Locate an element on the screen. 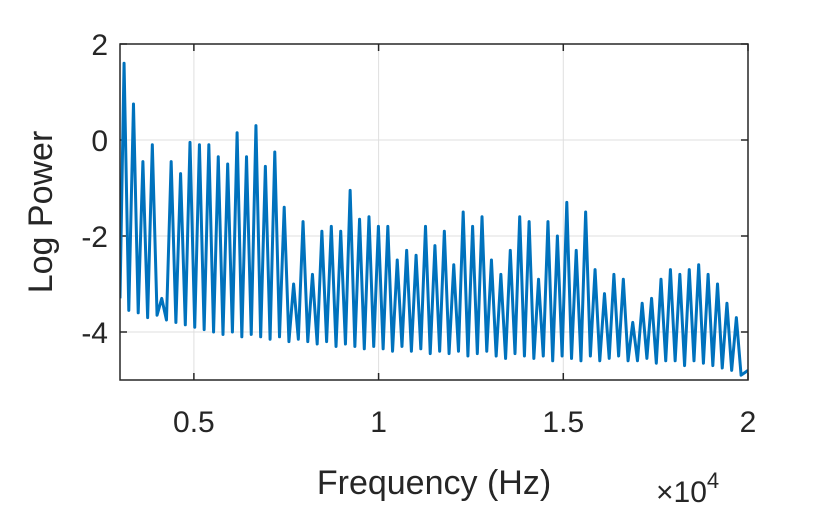 This screenshot has height=520, width=830. x-tick-label: 0.5 is located at coordinates (194, 422).